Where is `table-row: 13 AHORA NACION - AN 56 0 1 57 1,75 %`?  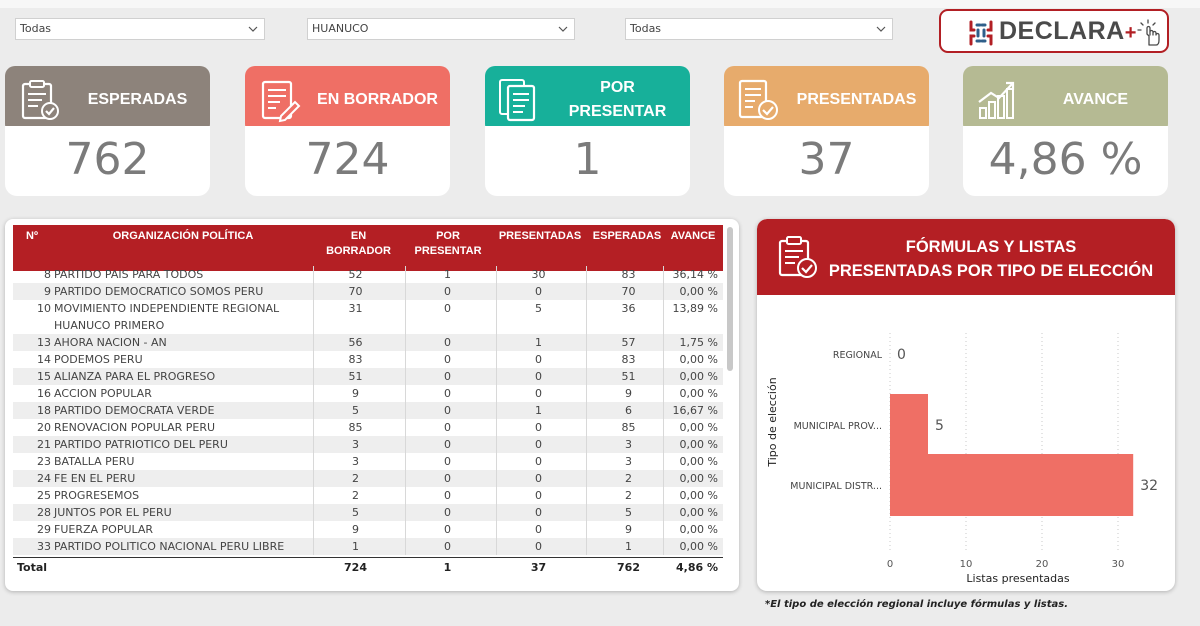
table-row: 13 AHORA NACION - AN 56 0 1 57 1,75 % is located at coordinates (368, 342).